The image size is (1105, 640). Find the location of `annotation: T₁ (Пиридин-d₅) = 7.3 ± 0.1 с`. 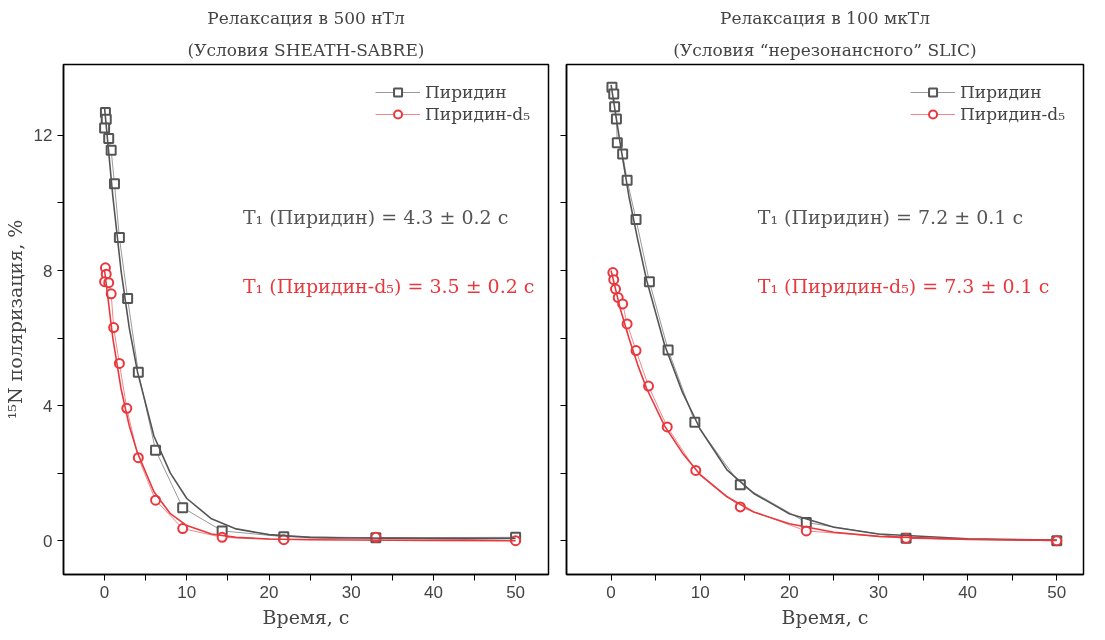

annotation: T₁ (Пиридин-d₅) = 7.3 ± 0.1 с is located at coordinates (903, 285).